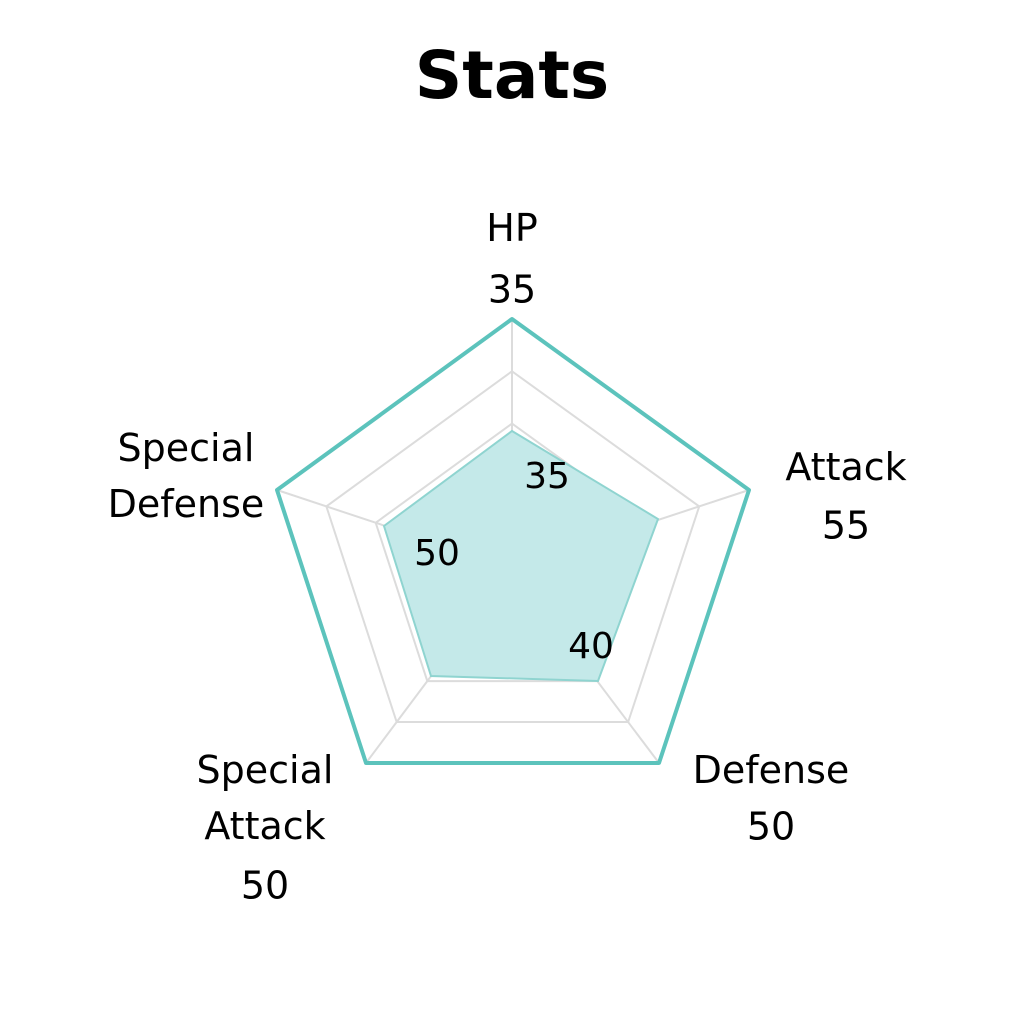  Describe the element at coordinates (512, 290) in the screenshot. I see `value-label-hp: 35` at that location.